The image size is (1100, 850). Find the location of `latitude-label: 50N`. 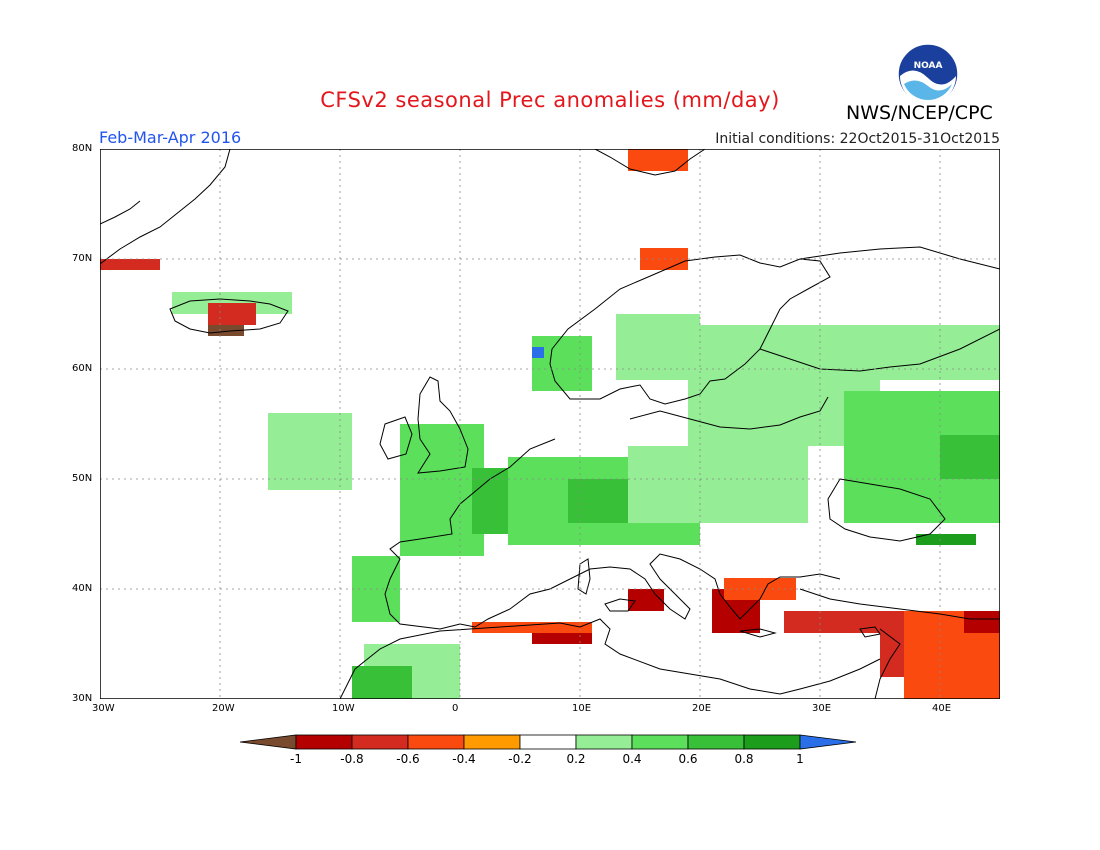

latitude-label: 50N is located at coordinates (82, 478).